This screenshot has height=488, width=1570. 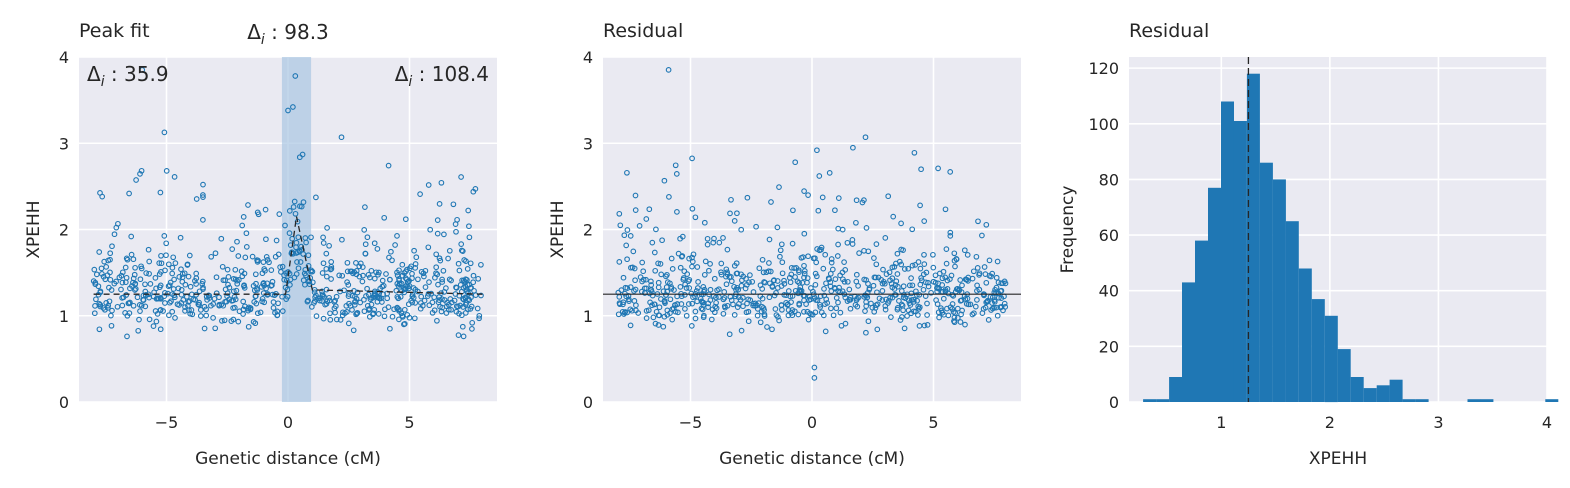 What do you see at coordinates (1438, 422) in the screenshot?
I see `x-tick-label: 3` at bounding box center [1438, 422].